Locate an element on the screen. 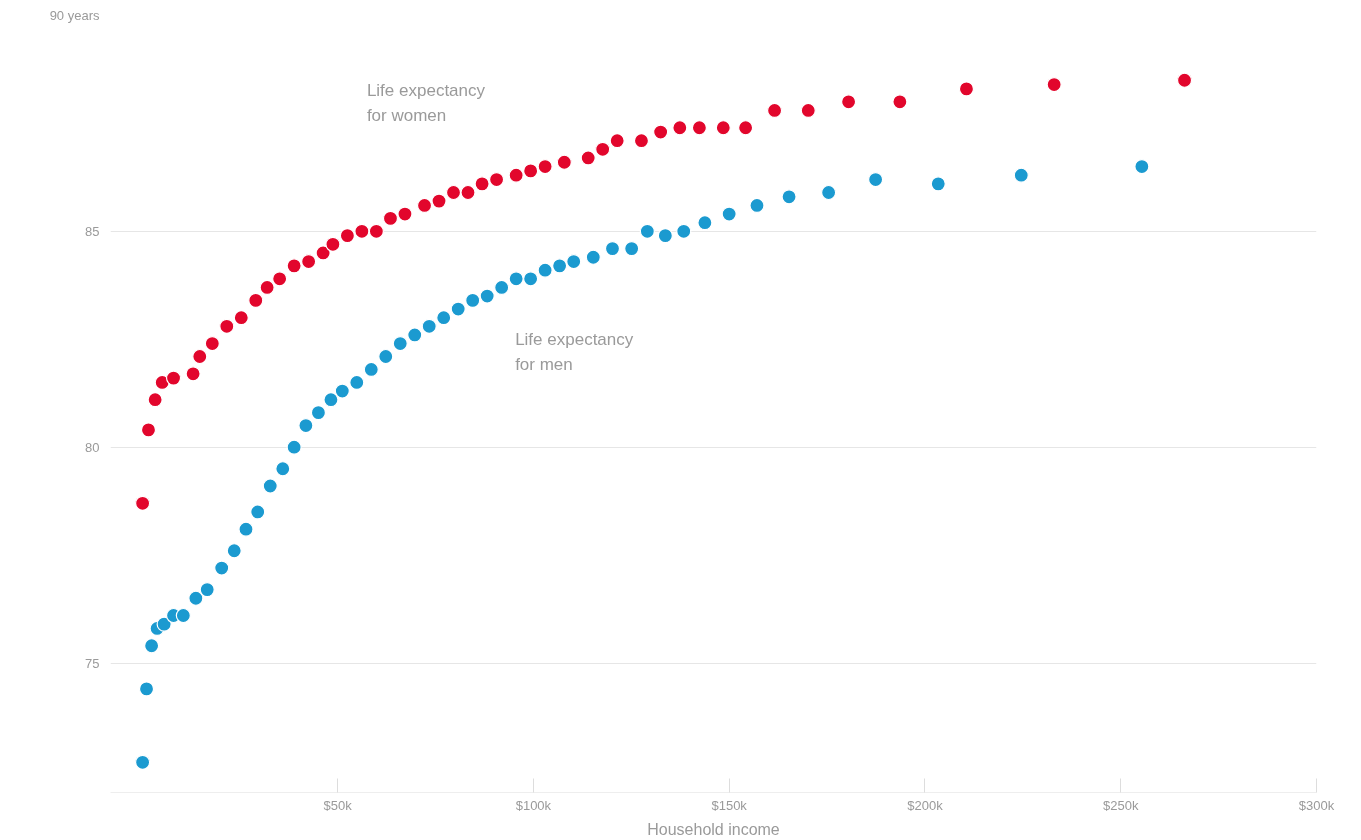 This screenshot has width=1361, height=840. y-tick-label: 90 years is located at coordinates (74, 15).